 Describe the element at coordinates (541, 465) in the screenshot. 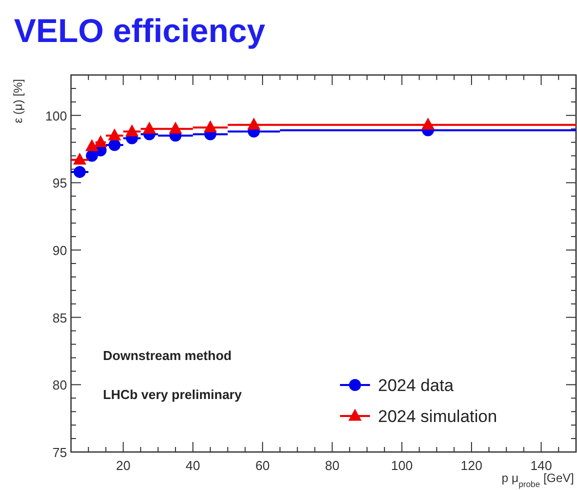

I see `x-tick-label: 140` at that location.